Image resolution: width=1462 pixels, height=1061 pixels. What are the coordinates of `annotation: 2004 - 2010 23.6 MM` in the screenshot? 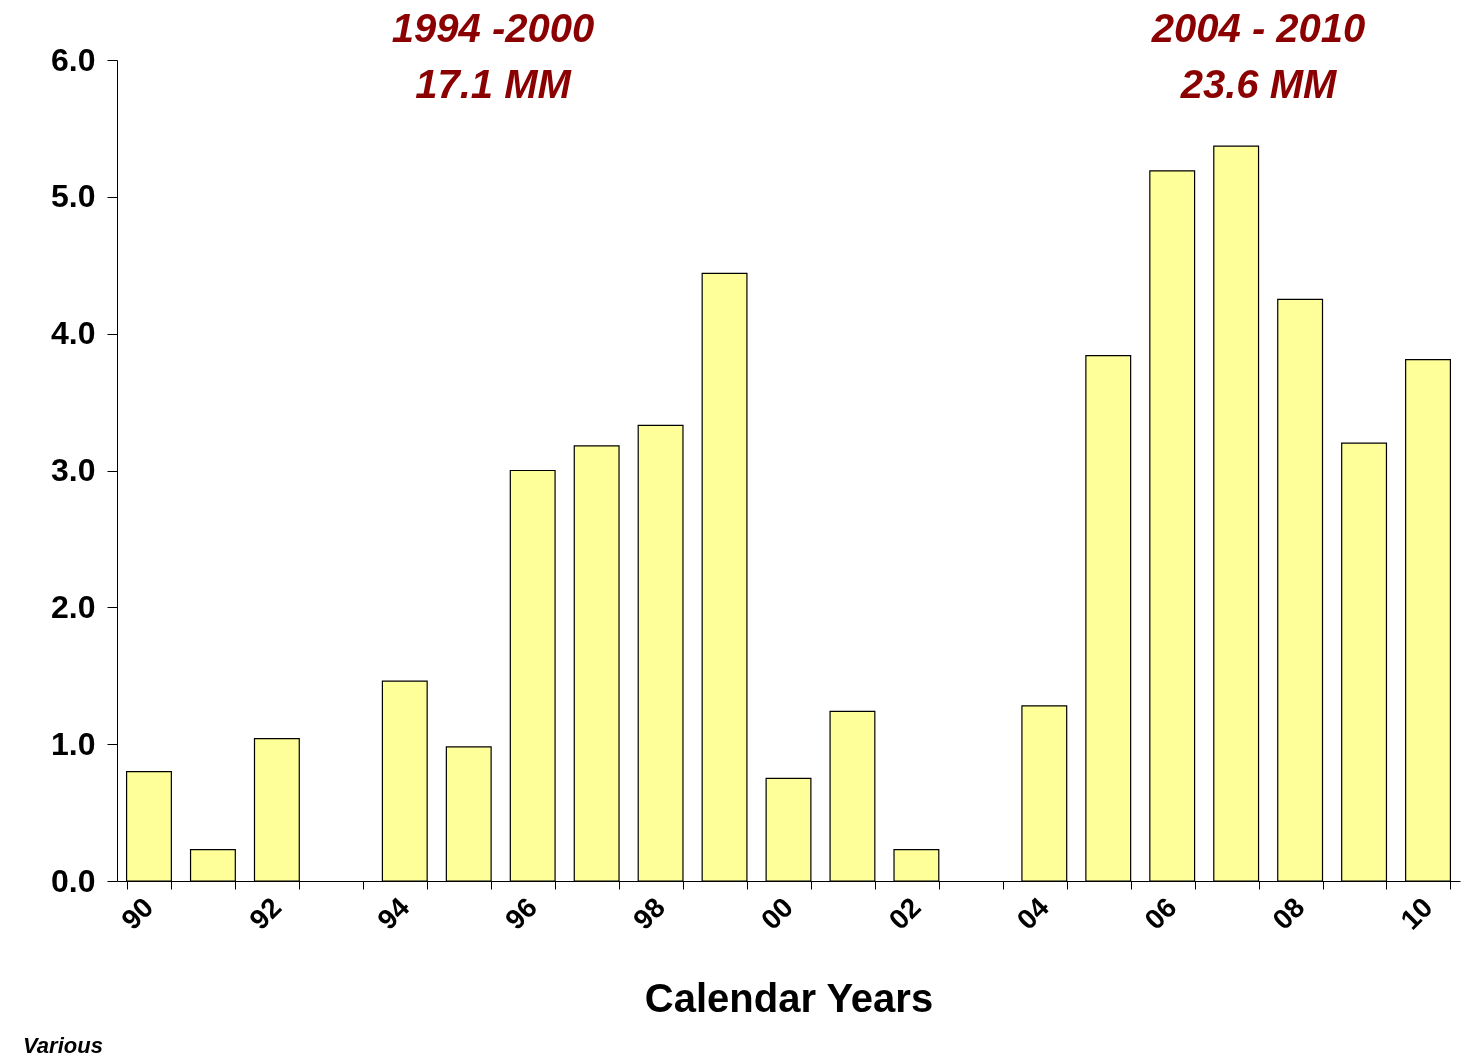 It's located at (1258, 56).